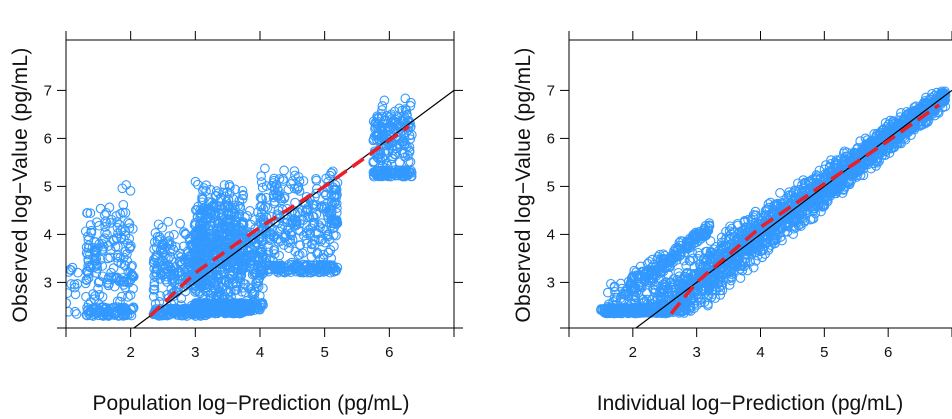 Image resolution: width=952 pixels, height=419 pixels. What do you see at coordinates (551, 90) in the screenshot?
I see `y-tick-label: 7` at bounding box center [551, 90].